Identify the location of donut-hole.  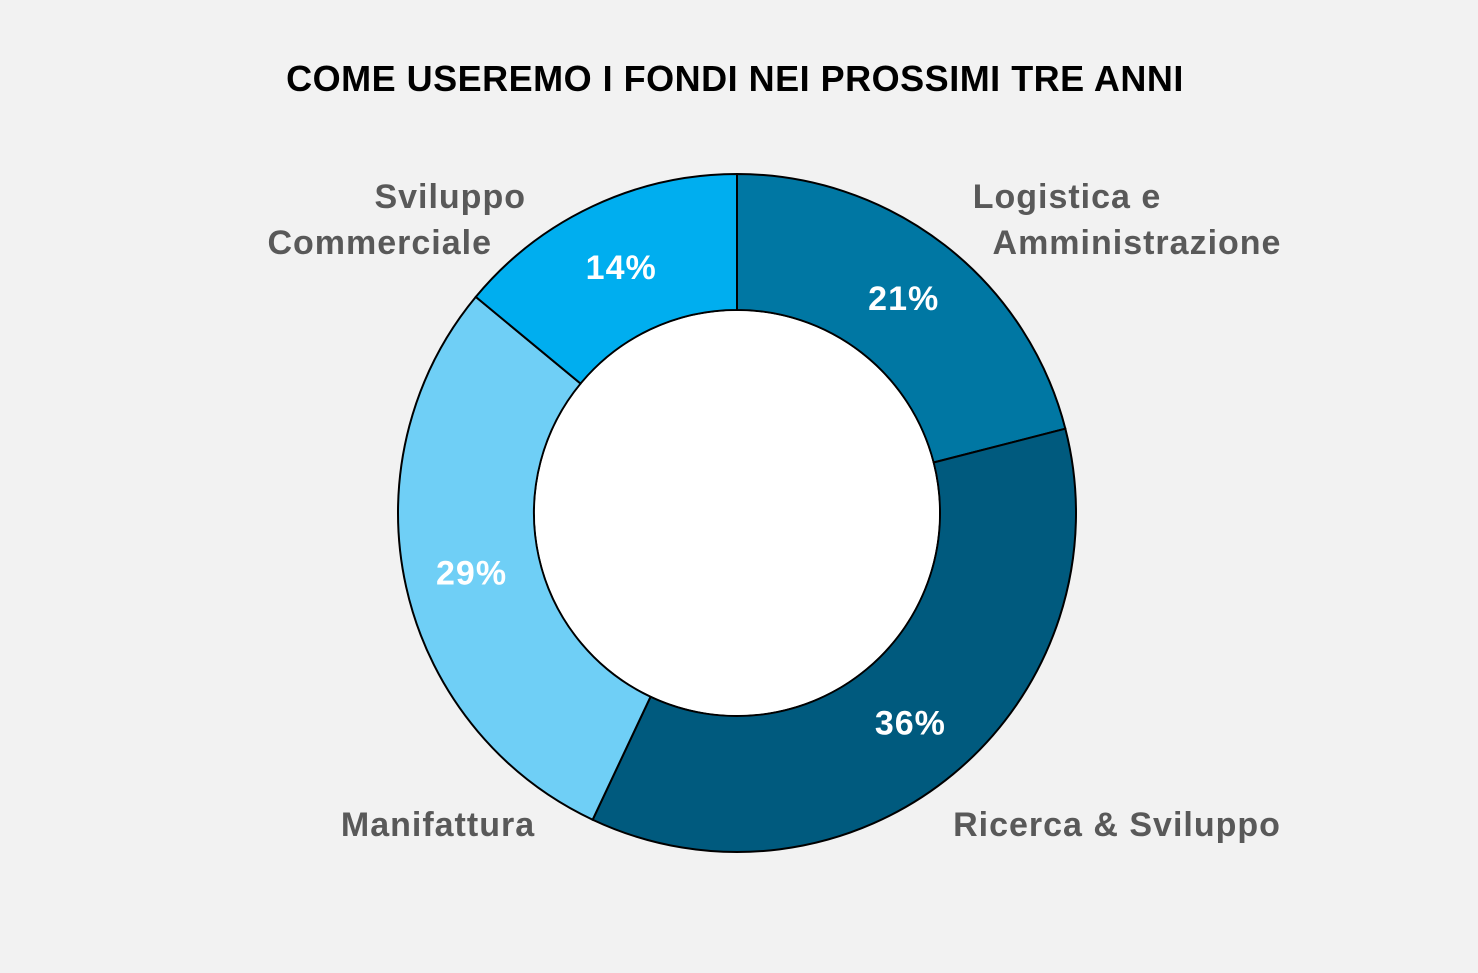
(737, 513).